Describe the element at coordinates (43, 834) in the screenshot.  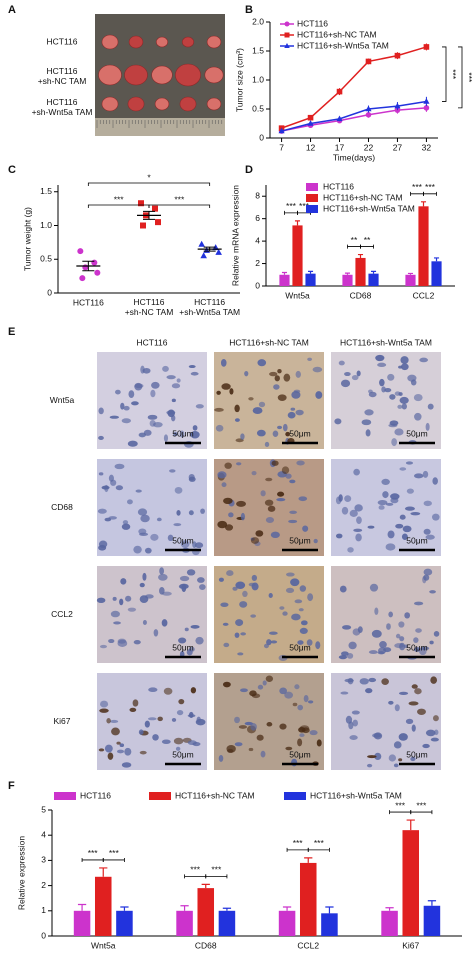
I see `y-tick-label: 4` at that location.